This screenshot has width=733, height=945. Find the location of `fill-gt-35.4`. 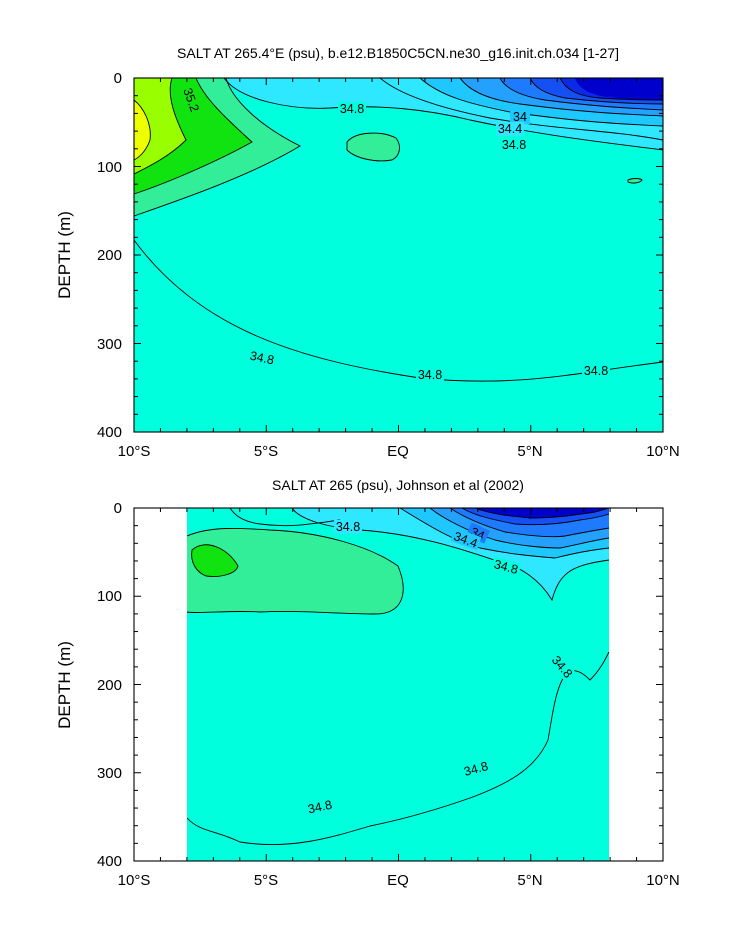

fill-gt-35.4 is located at coordinates (142, 130).